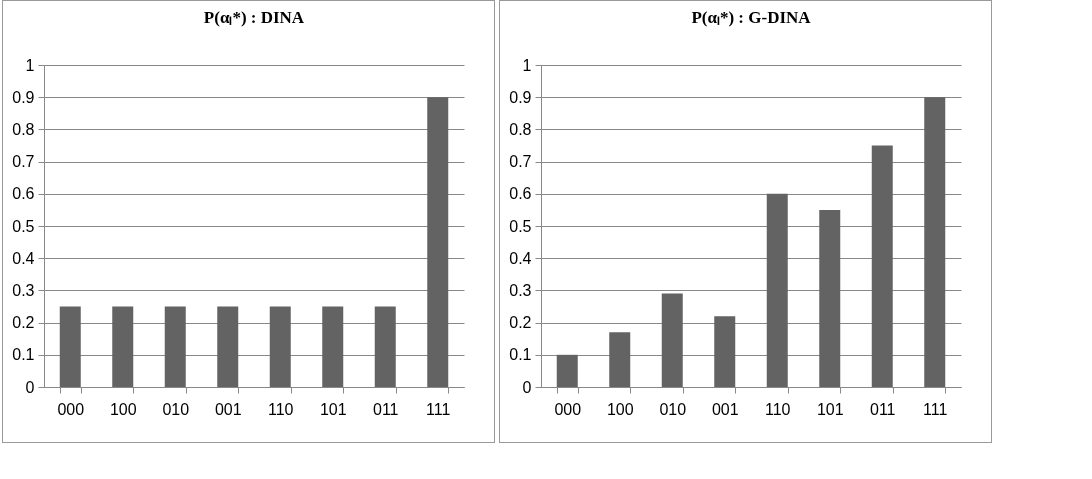 The image size is (1092, 479). I want to click on chart-title: P(αₗ*) : DINA, so click(254, 17).